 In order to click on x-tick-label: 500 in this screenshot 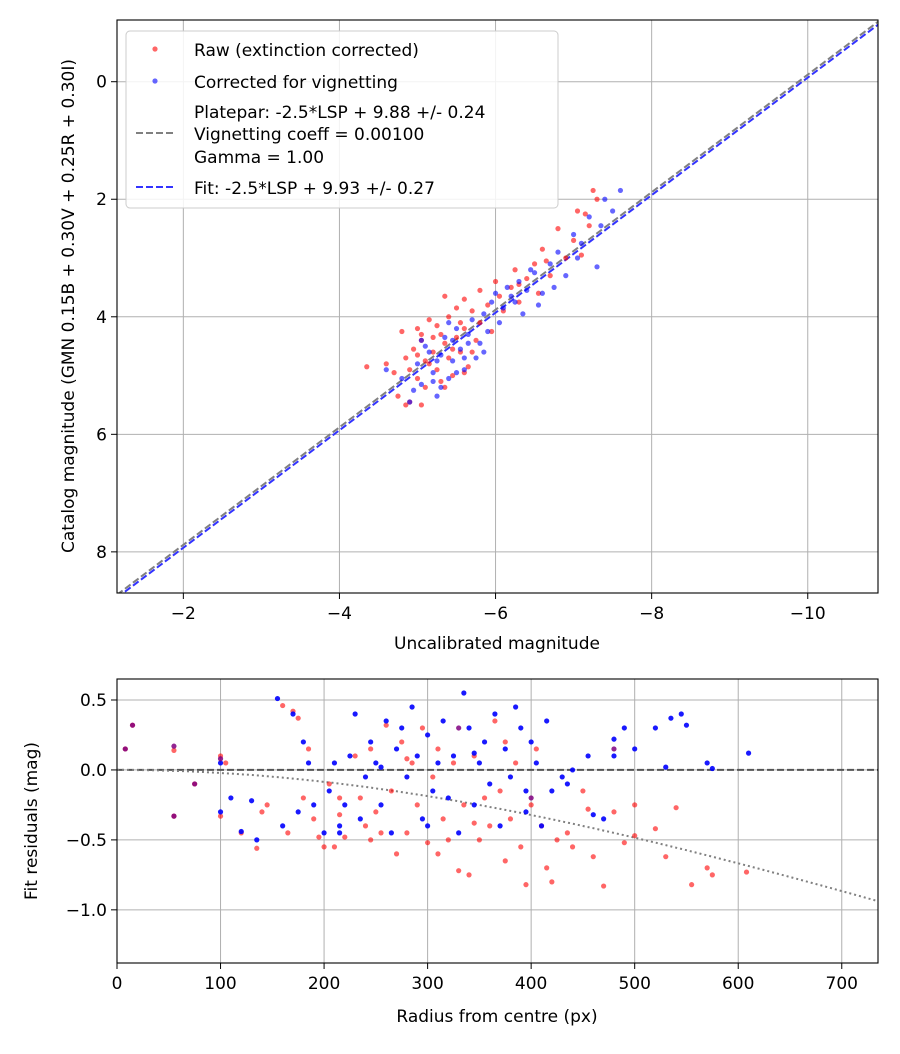, I will do `click(634, 984)`.